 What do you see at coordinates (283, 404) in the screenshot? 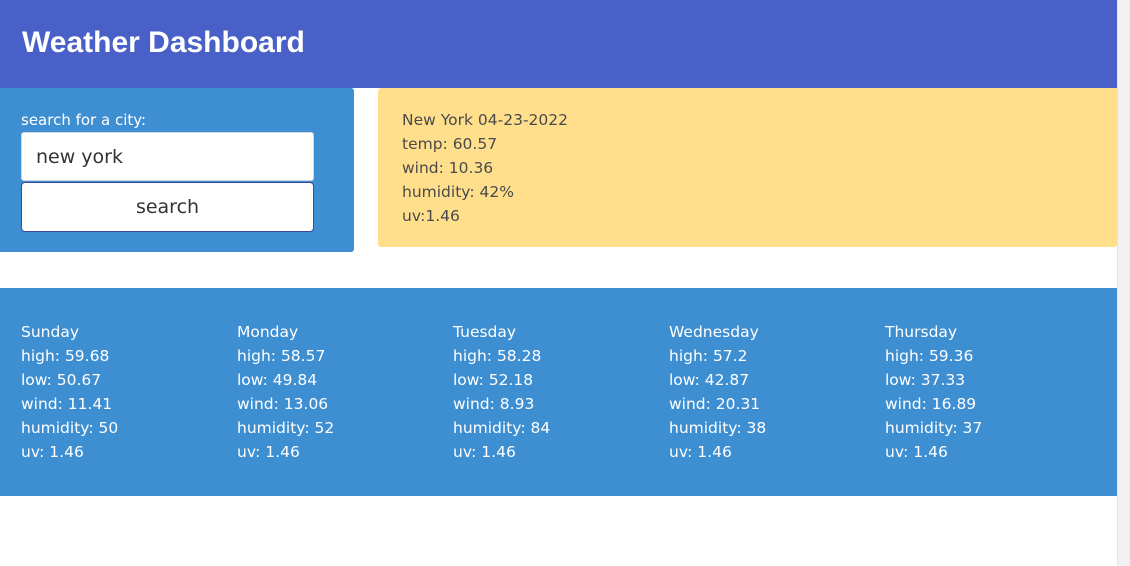
I see `forecast-wind: wind: 13.06` at bounding box center [283, 404].